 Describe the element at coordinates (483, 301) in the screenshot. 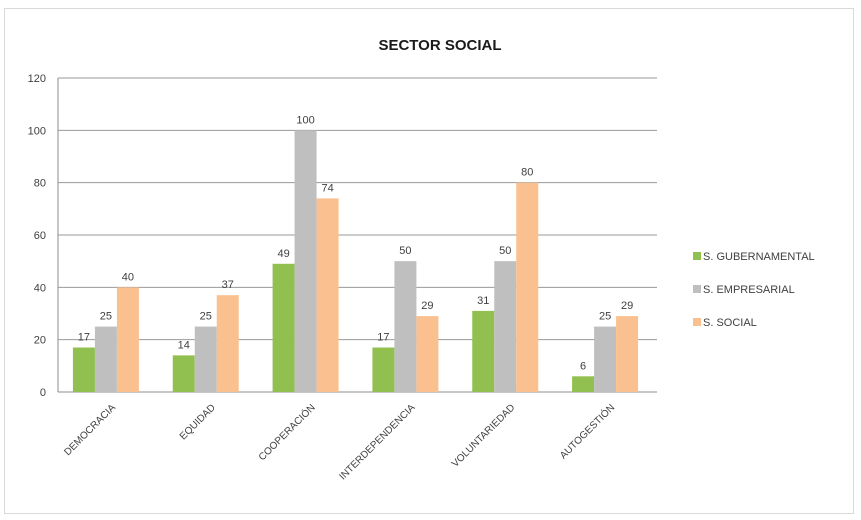

I see `data-label: 31` at that location.